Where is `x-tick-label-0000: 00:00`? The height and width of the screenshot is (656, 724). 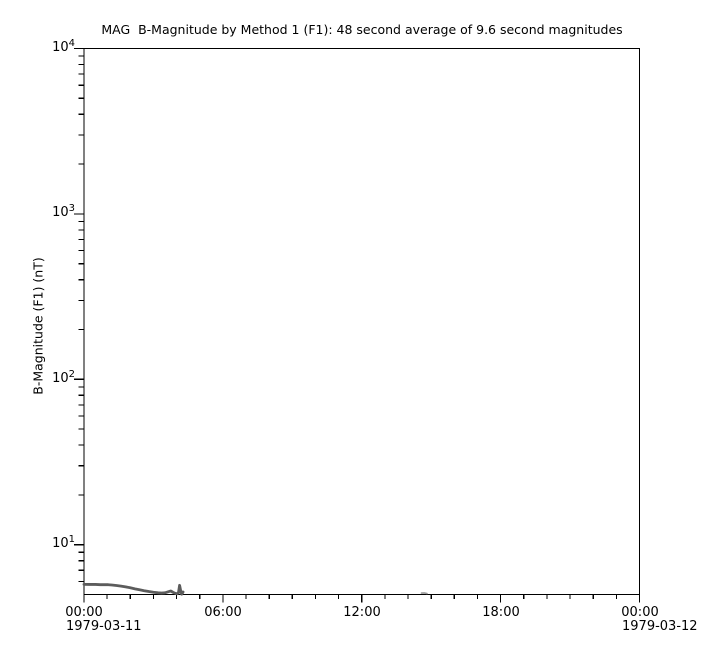 x-tick-label-0000: 00:00 is located at coordinates (84, 612).